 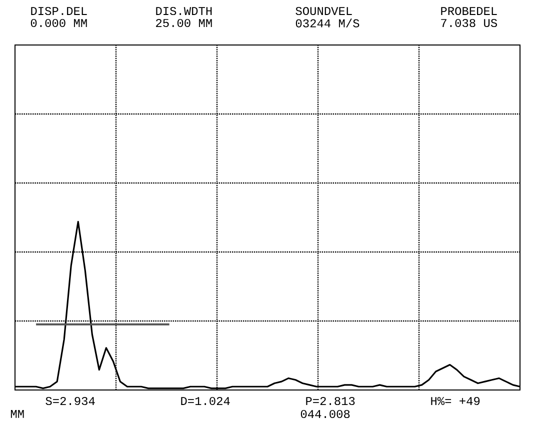 I want to click on text: H%= +49, so click(x=455, y=401).